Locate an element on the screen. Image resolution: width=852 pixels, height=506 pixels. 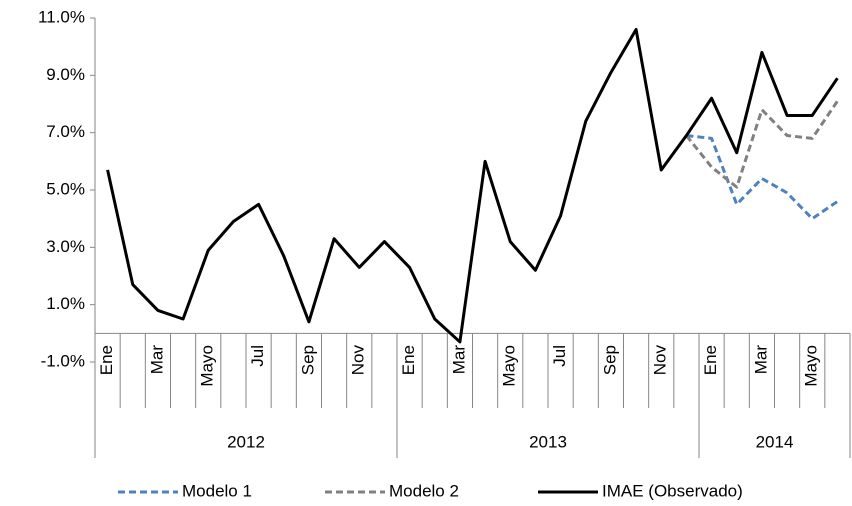
year-label: 2014 is located at coordinates (775, 441).